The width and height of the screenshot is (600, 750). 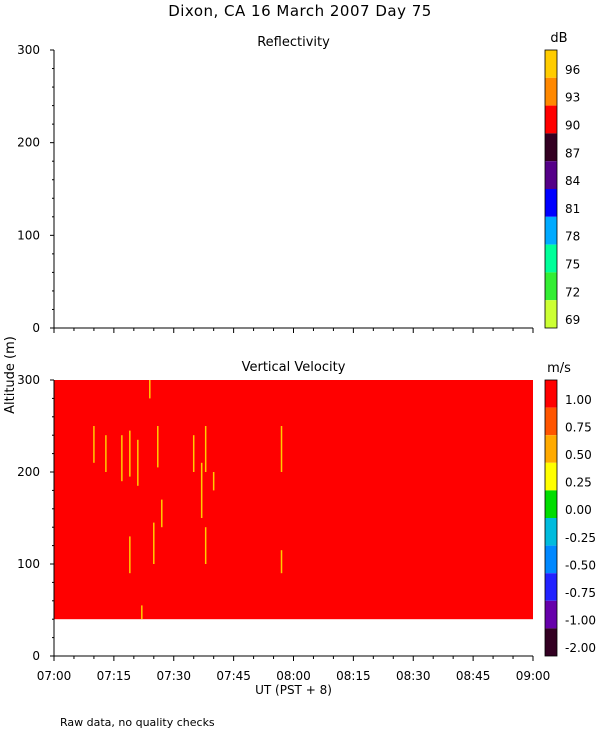 I want to click on main-title: Dixon, CA 16 March 2007 Day 75, so click(x=300, y=11).